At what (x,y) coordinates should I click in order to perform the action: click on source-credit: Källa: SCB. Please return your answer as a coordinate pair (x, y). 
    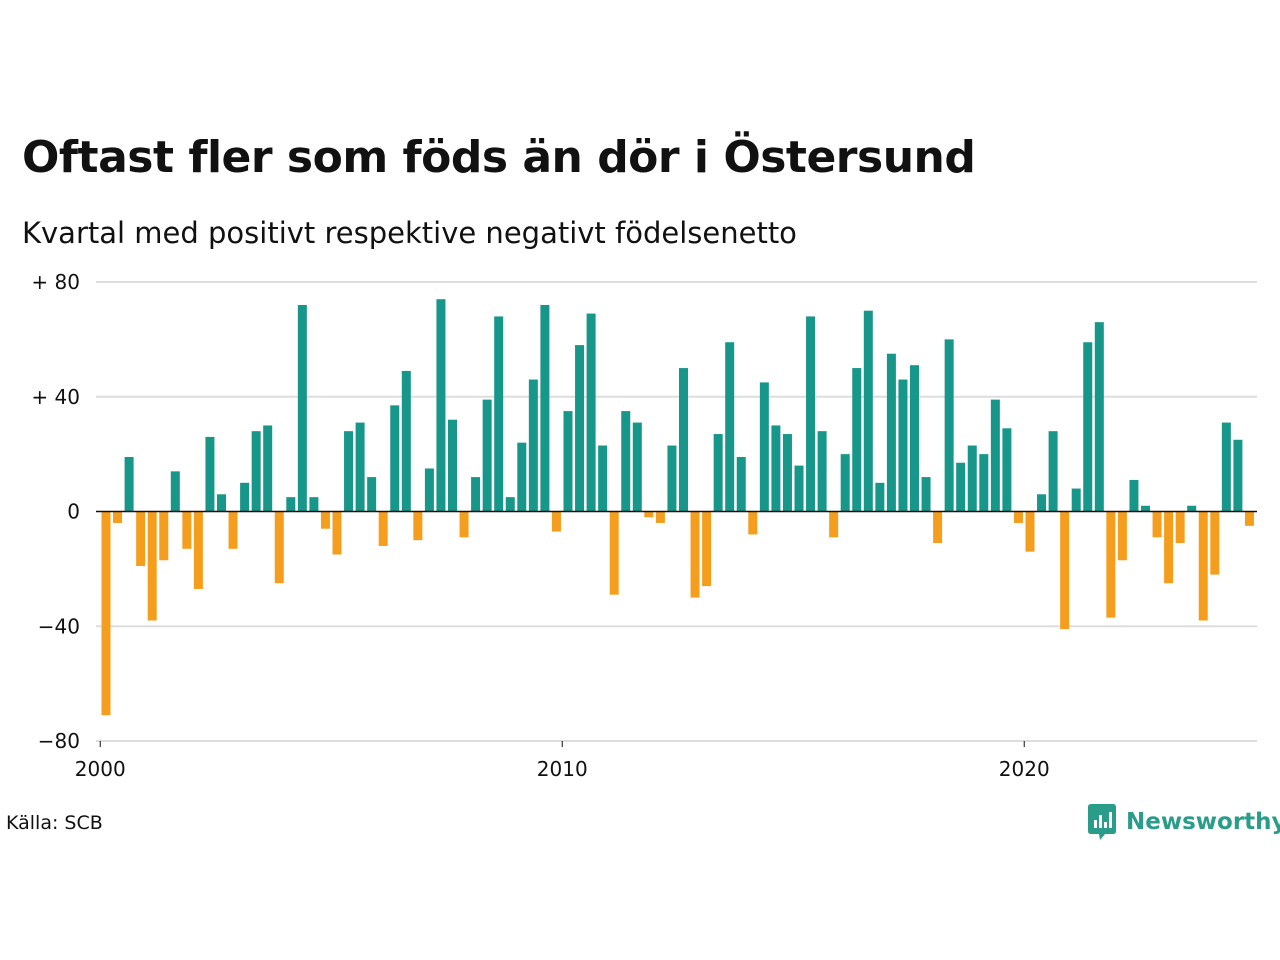
    Looking at the image, I should click on (54, 823).